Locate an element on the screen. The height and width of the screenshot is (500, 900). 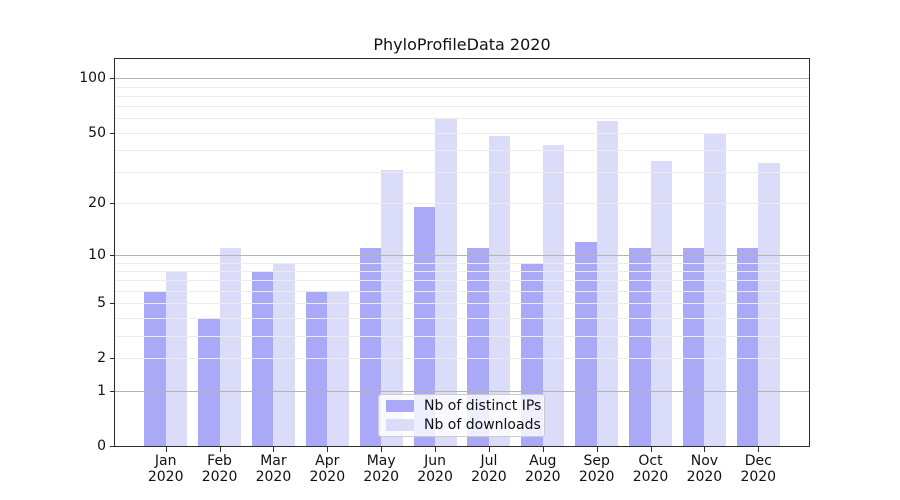
x-axis-tick-label: Sep 2020 is located at coordinates (597, 469).